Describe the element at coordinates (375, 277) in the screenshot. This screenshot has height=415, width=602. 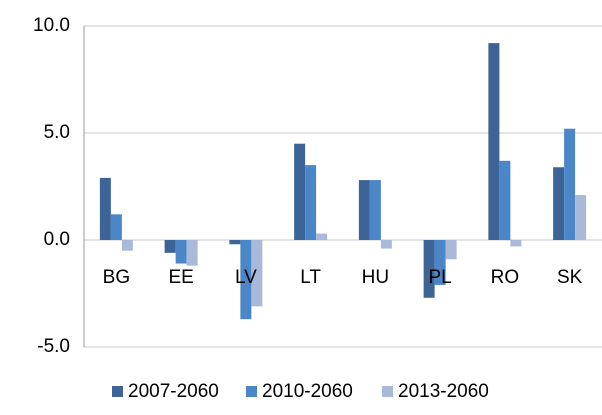
I see `x-tick-label: HU` at that location.